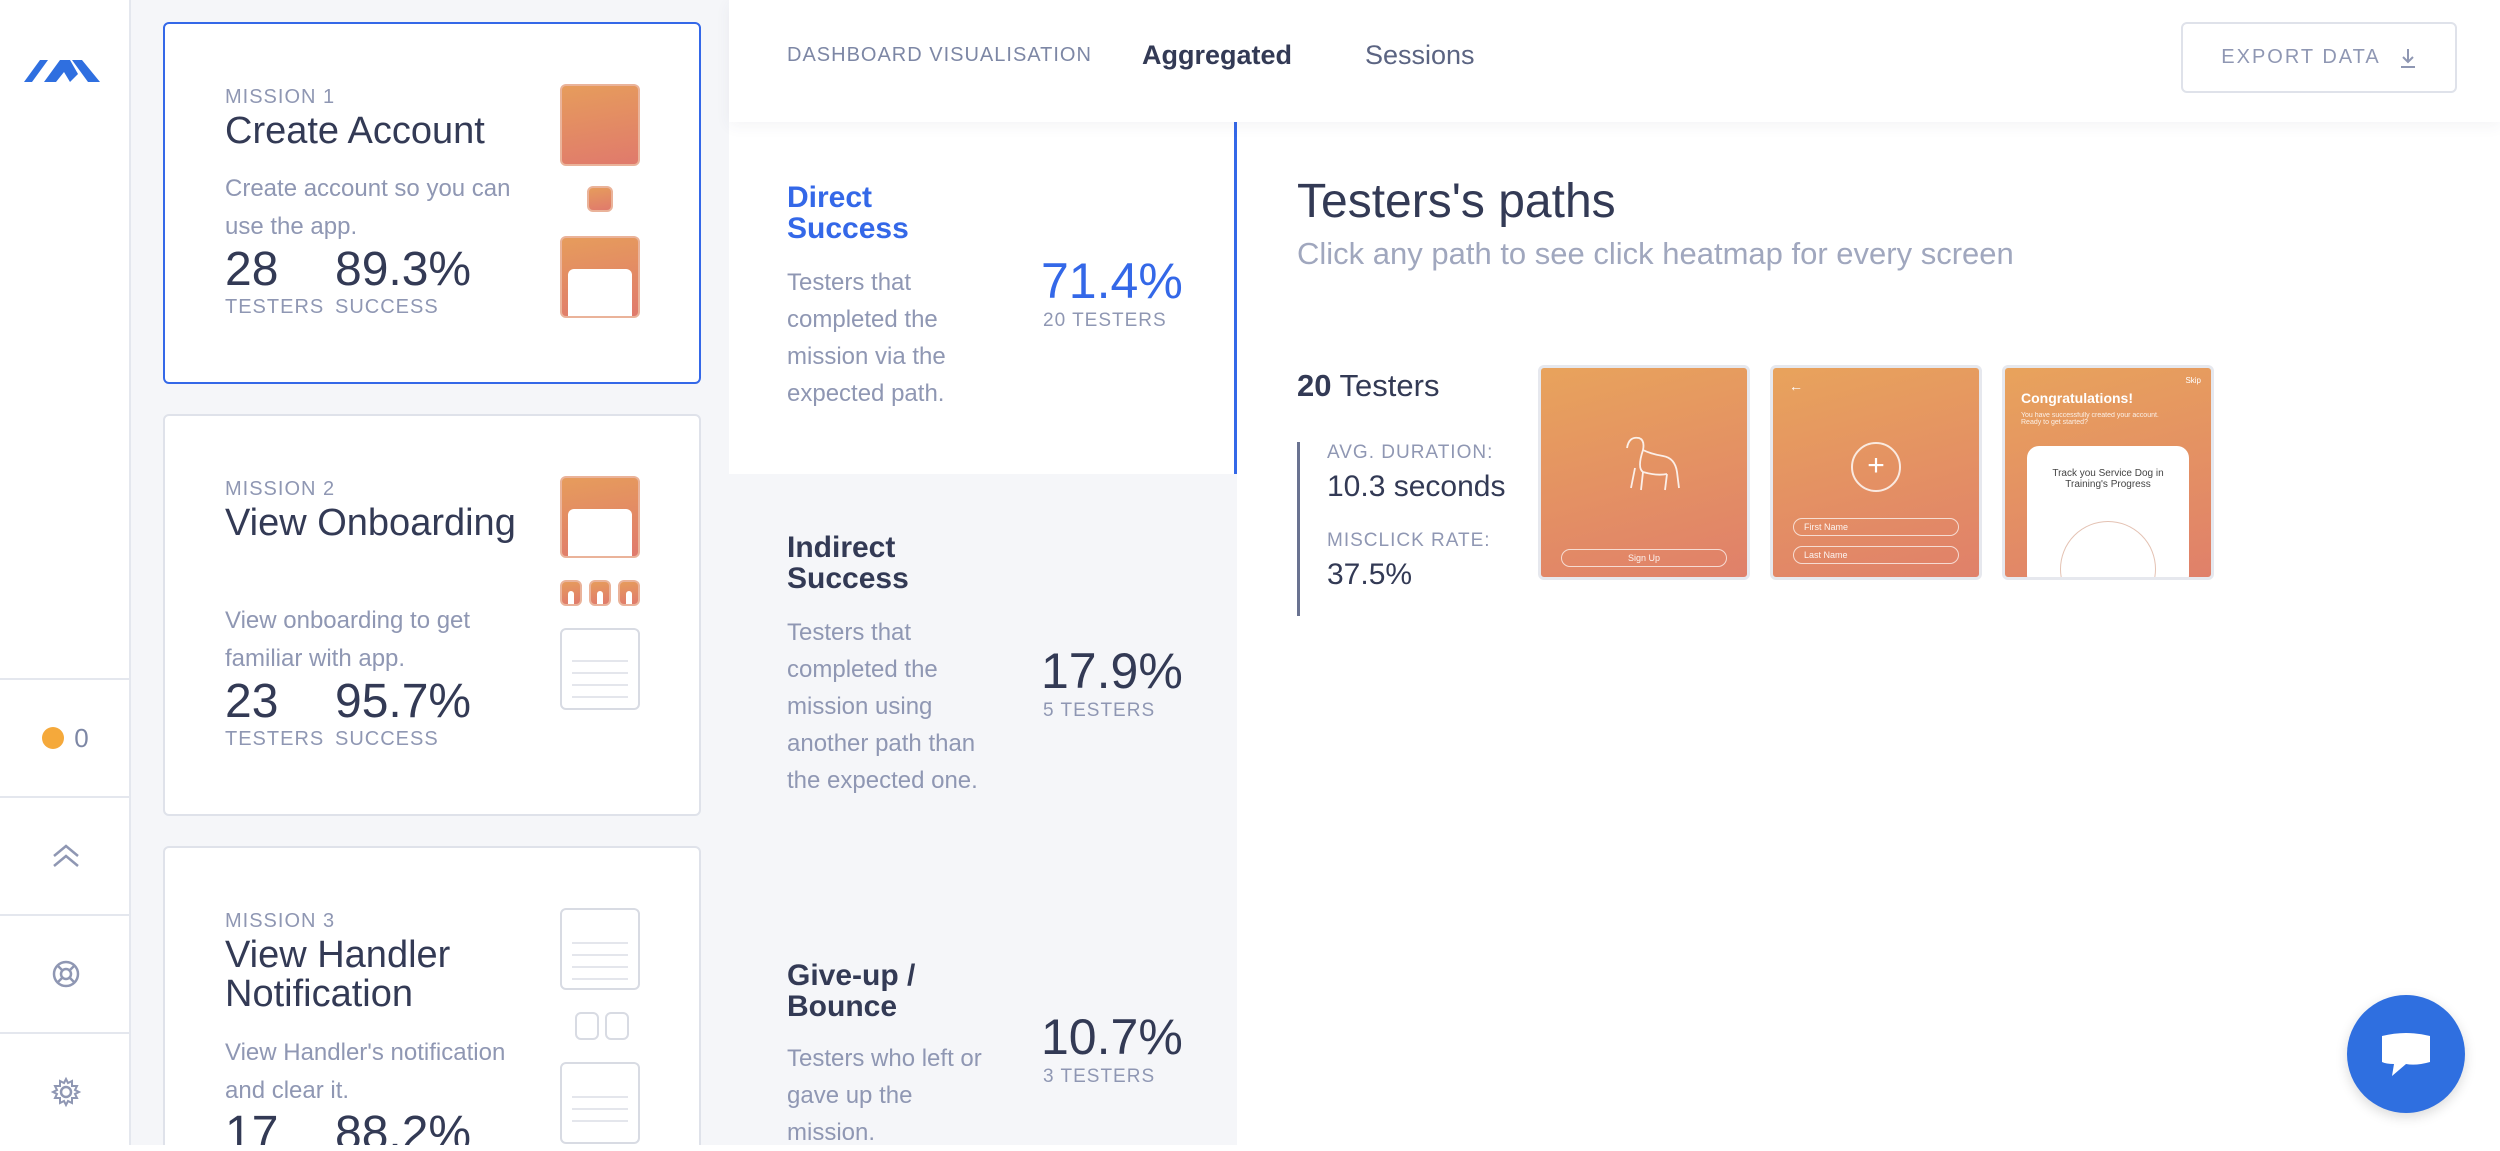  I want to click on chat-icon, so click(2406, 1054).